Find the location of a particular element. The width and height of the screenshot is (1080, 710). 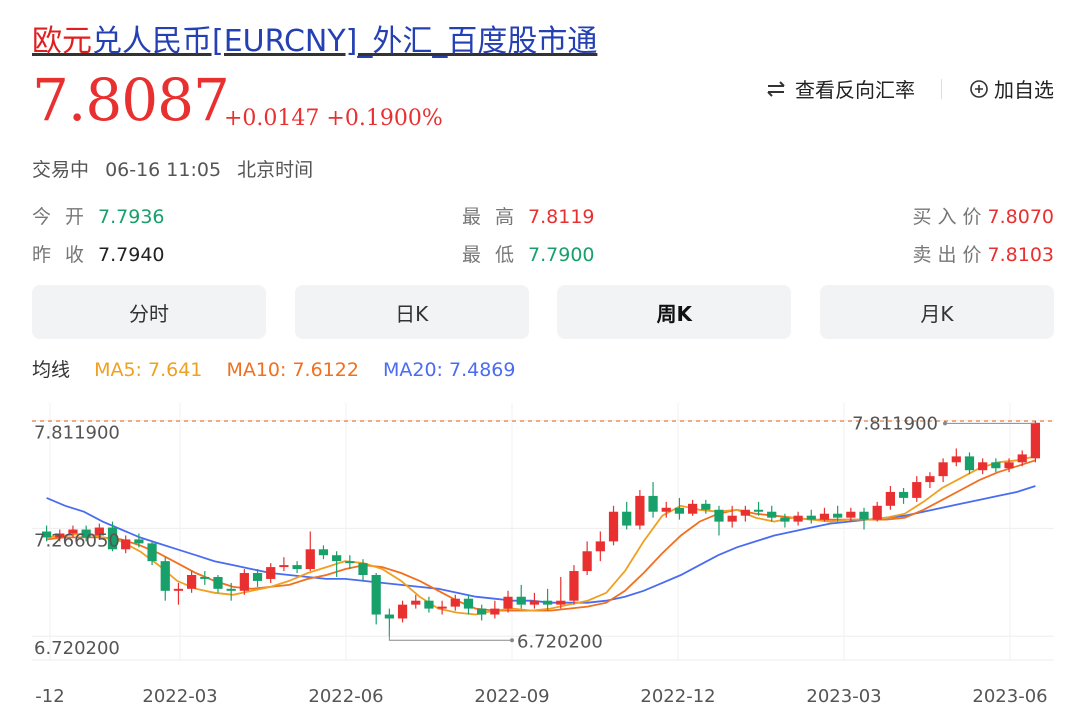

ma10-value: MA10: 7.6122 is located at coordinates (292, 370).